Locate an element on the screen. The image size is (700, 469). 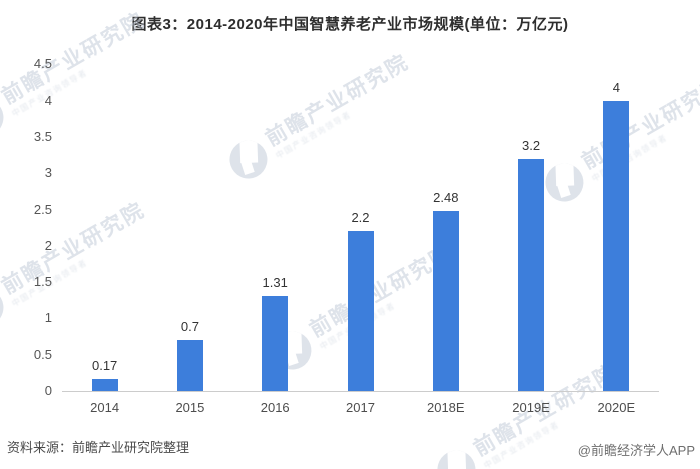
bar-2017 is located at coordinates (360, 311).